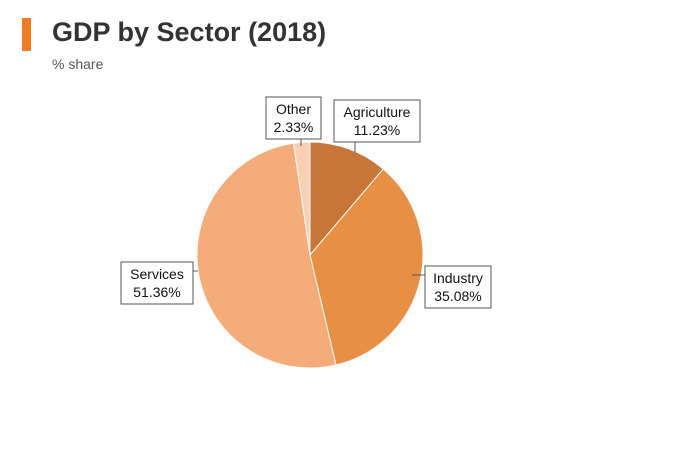  I want to click on pie-slice-services, so click(266, 255).